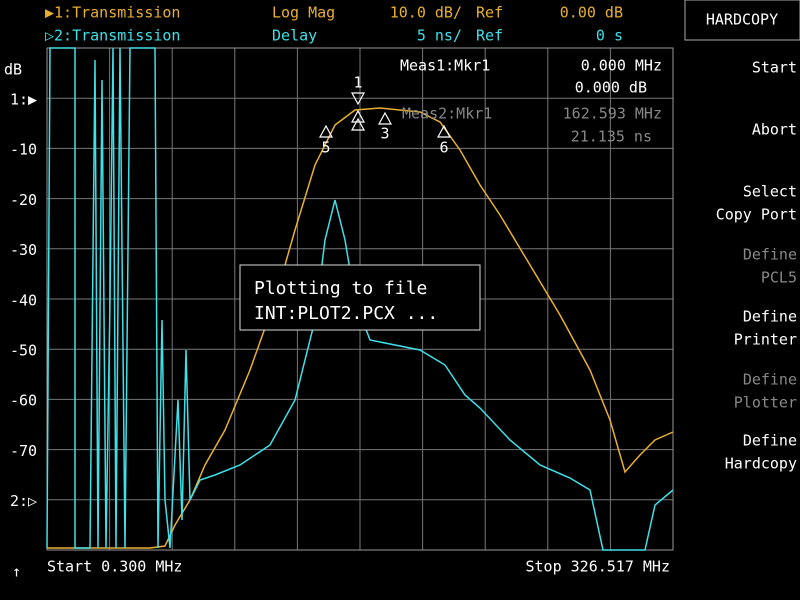 This screenshot has height=600, width=800. I want to click on y-label: 1:▶, so click(23, 100).